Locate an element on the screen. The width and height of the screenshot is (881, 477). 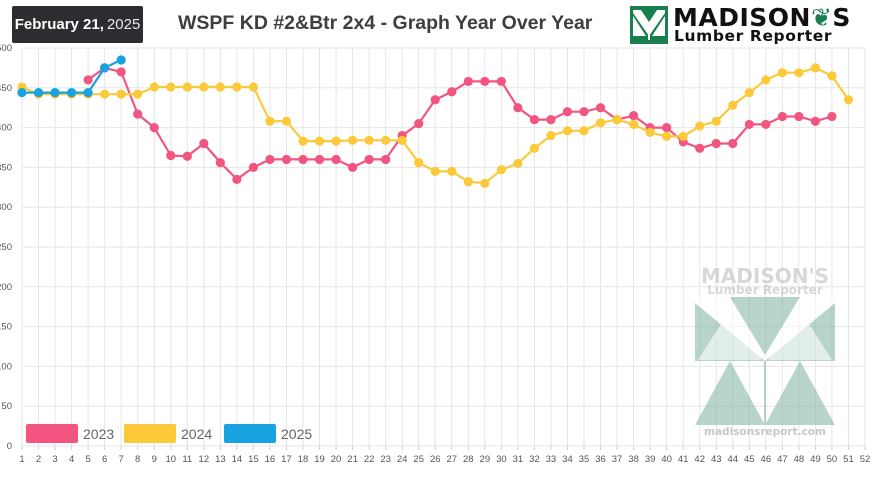
x-tick-label: 12 is located at coordinates (204, 459).